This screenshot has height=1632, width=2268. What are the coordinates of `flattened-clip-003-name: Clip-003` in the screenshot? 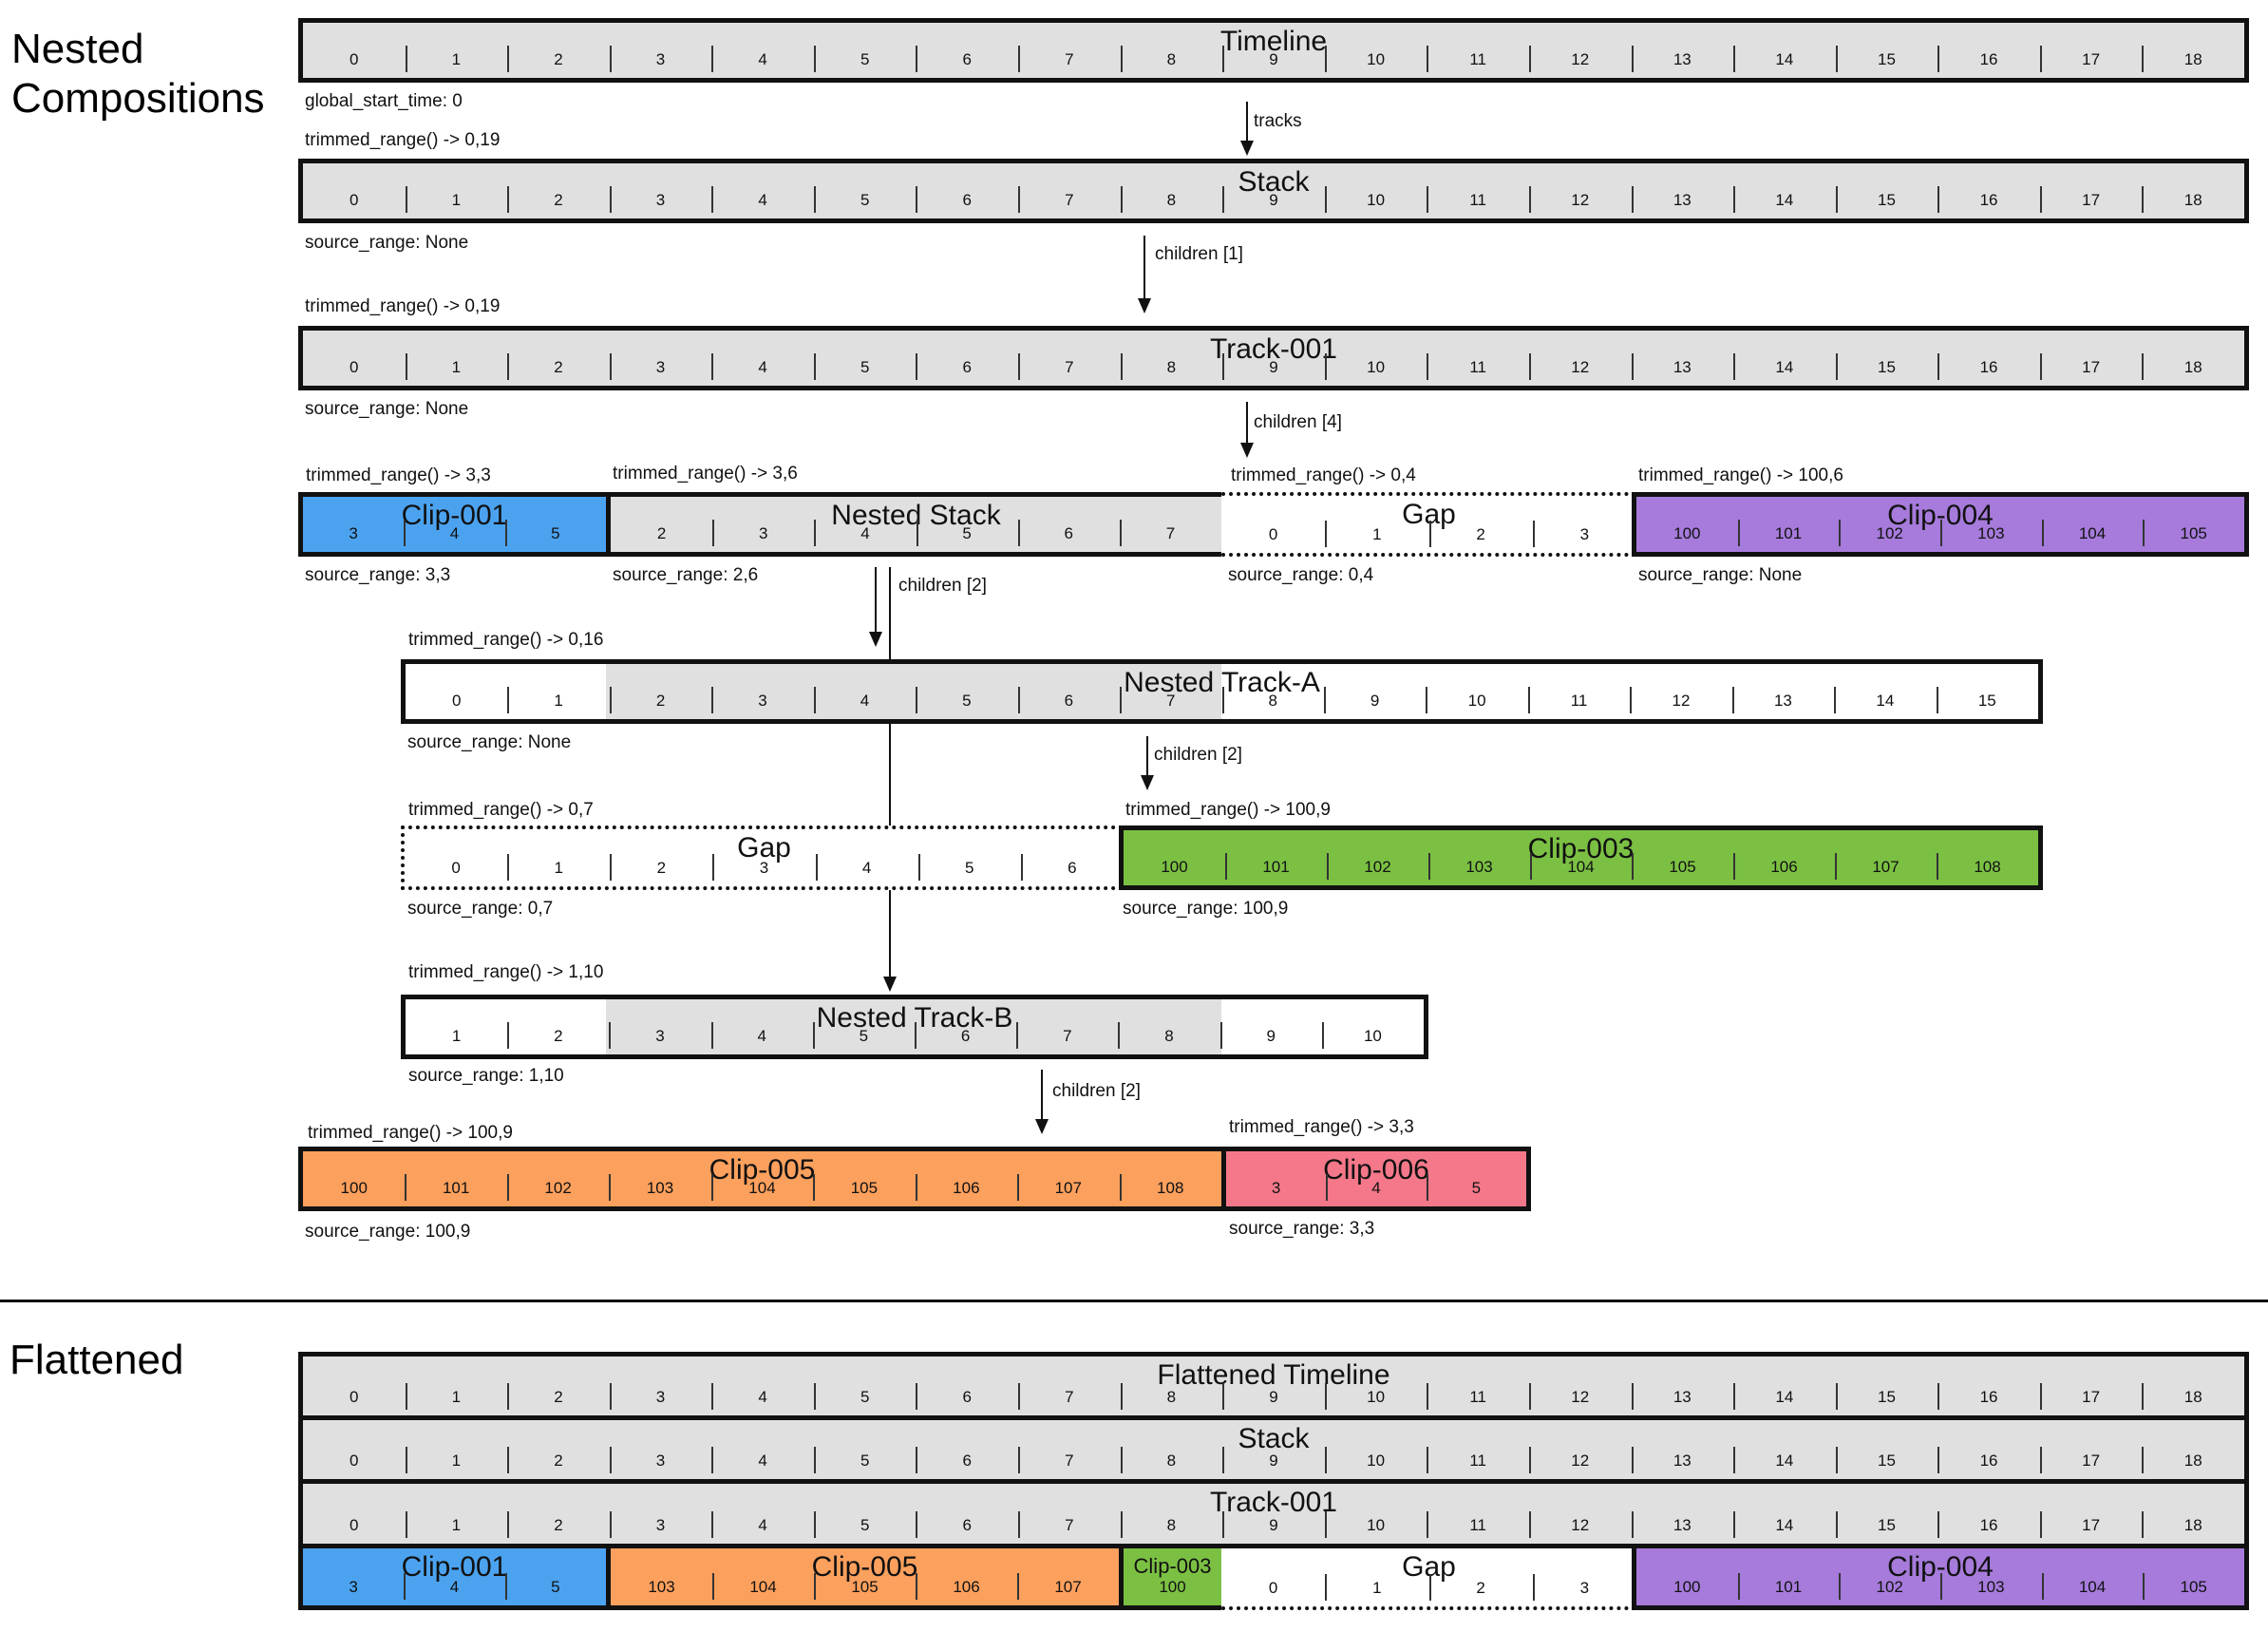 It's located at (1173, 1566).